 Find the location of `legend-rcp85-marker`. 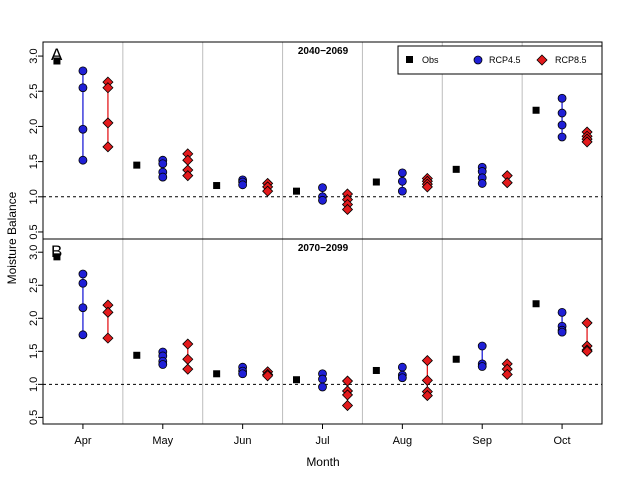

legend-rcp85-marker is located at coordinates (542, 60).